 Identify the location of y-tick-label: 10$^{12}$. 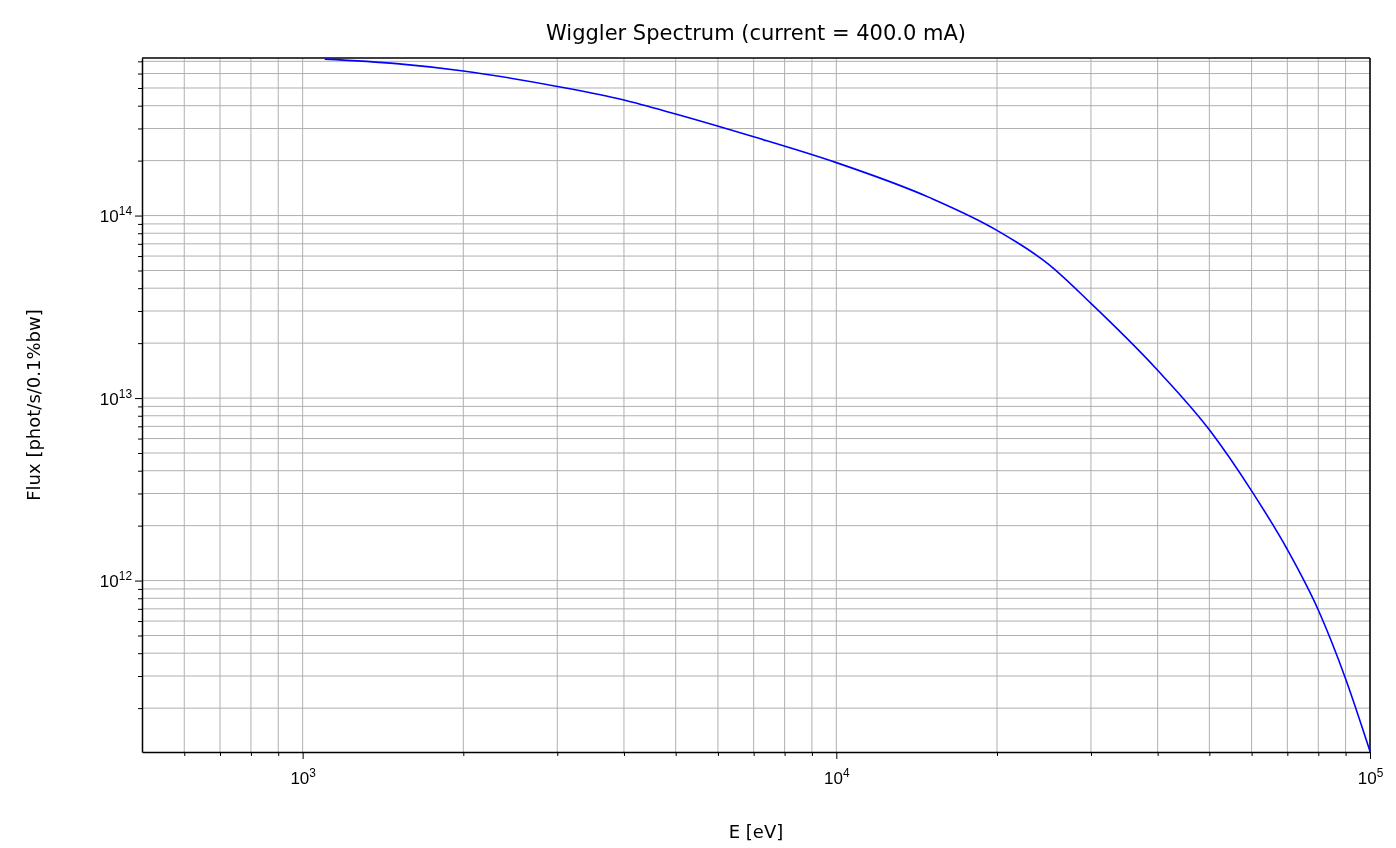
(116, 580).